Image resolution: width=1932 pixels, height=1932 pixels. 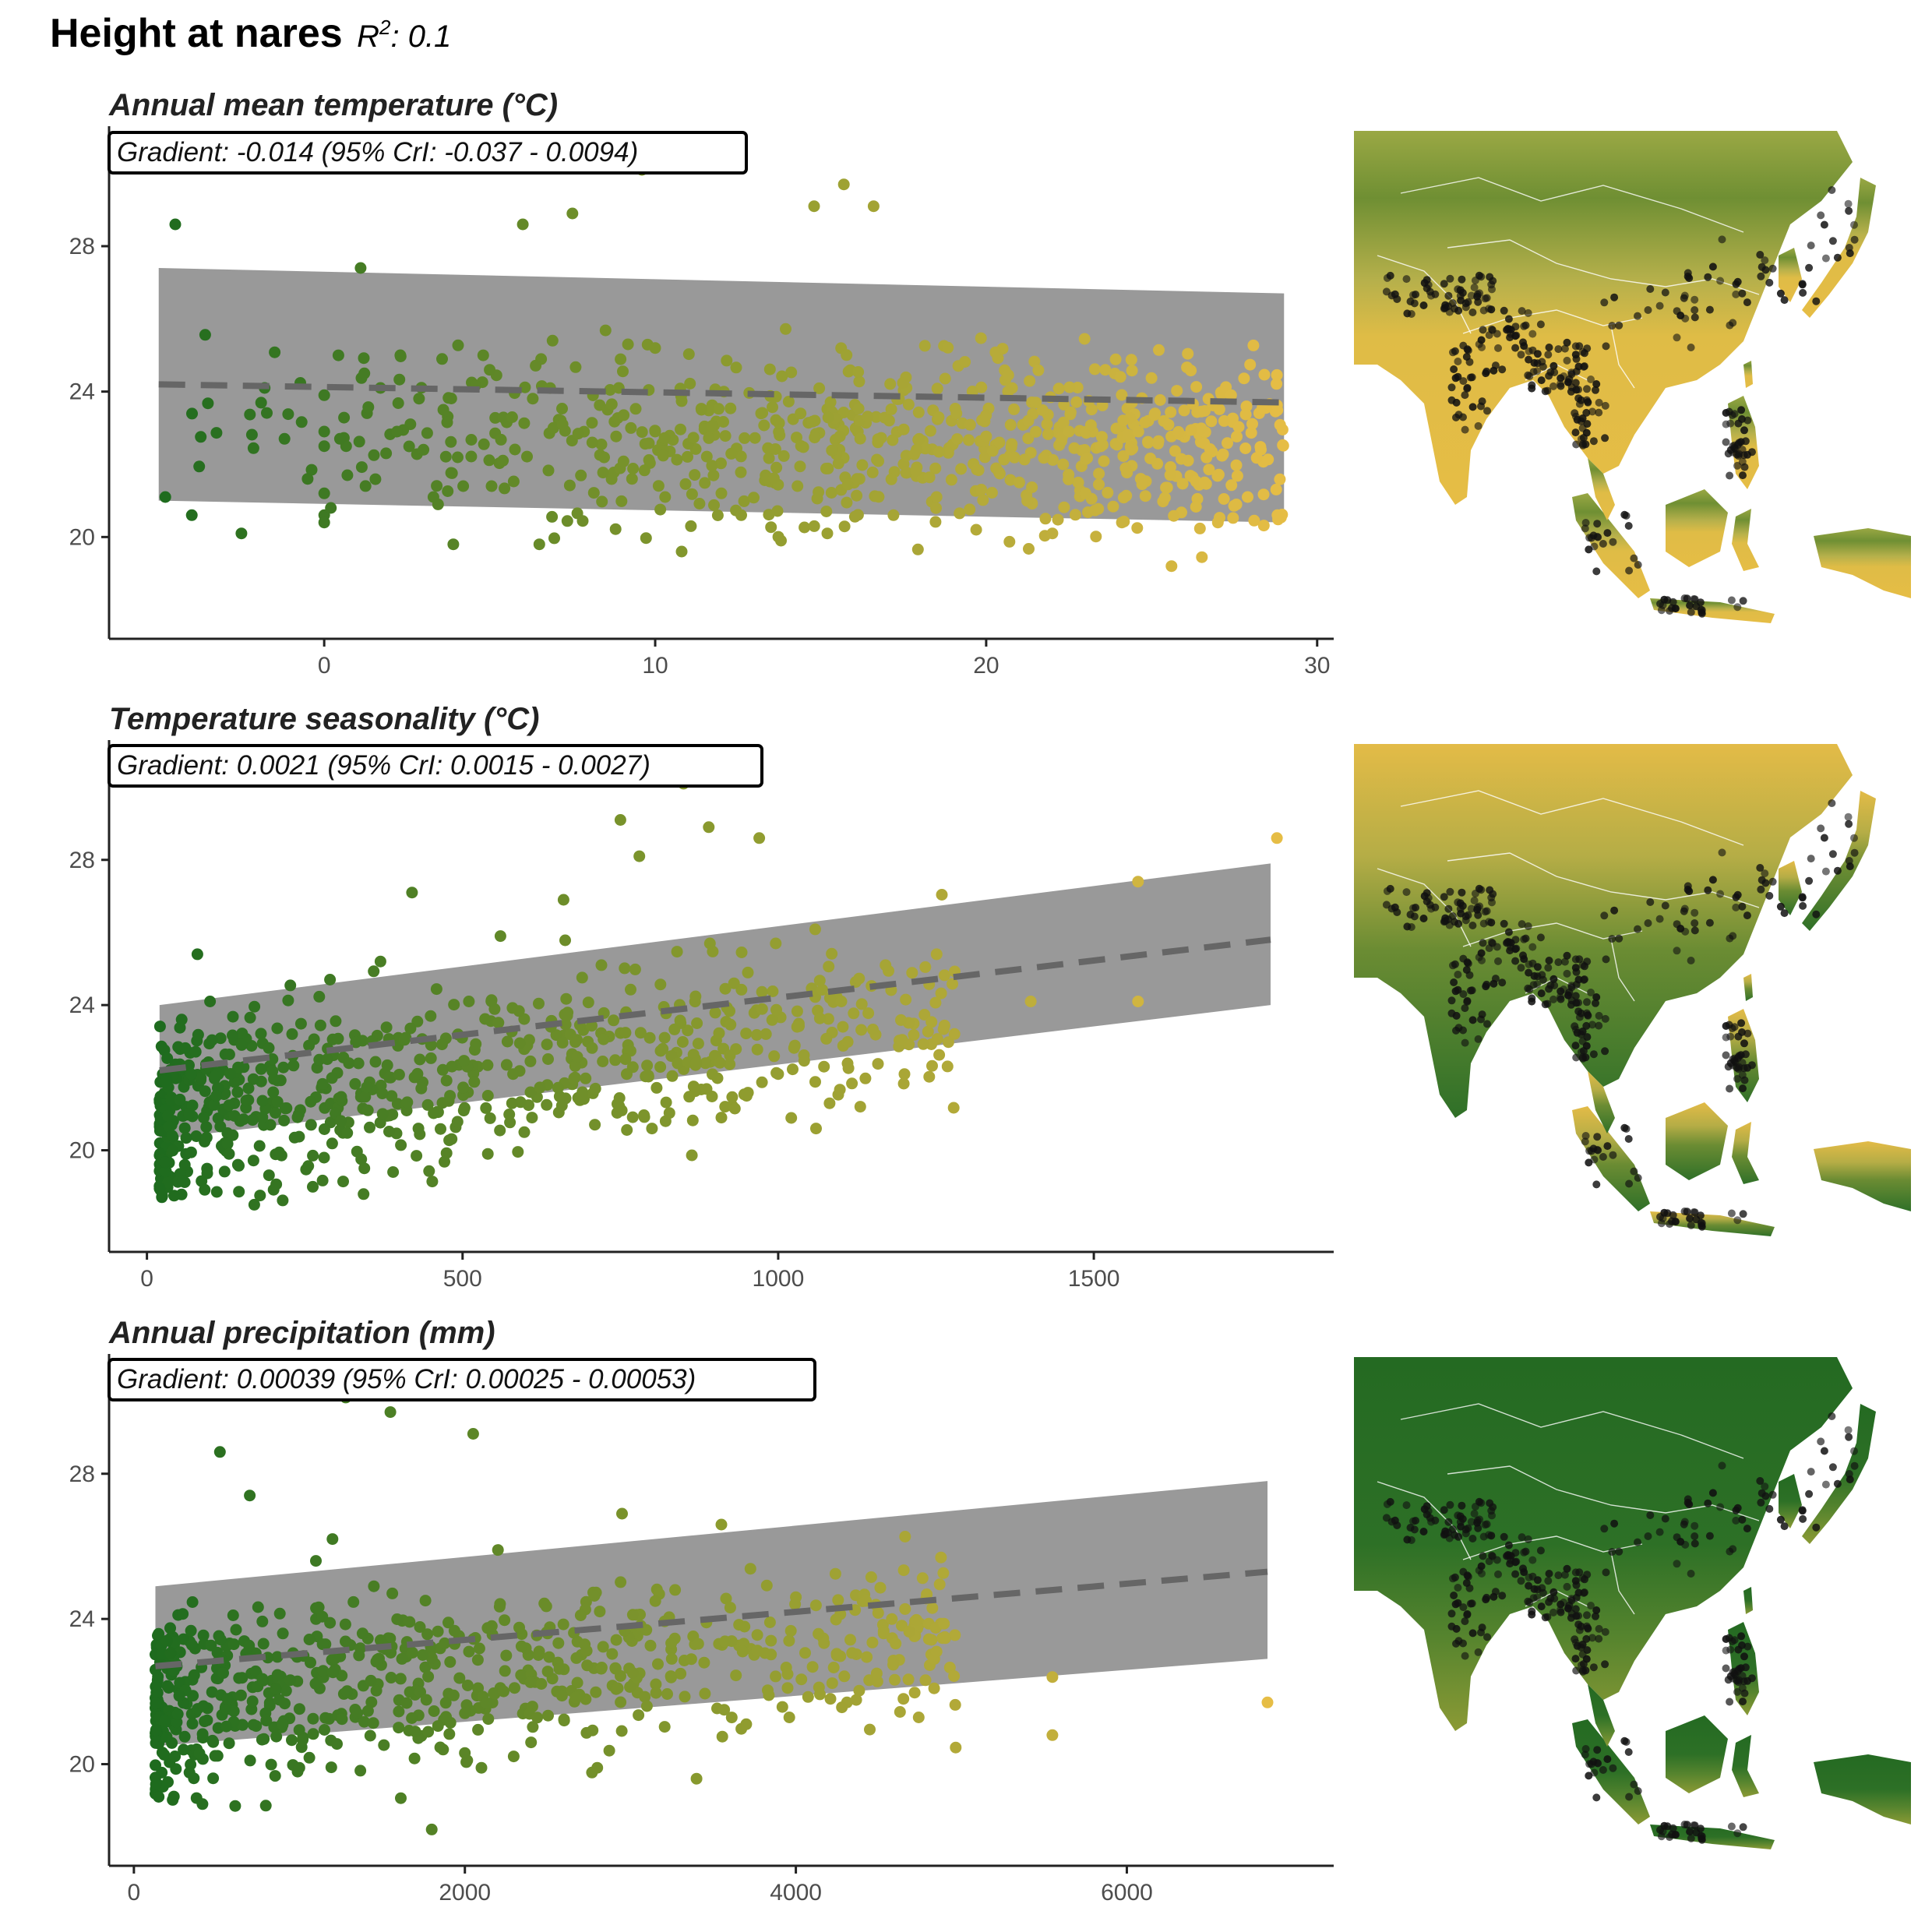 What do you see at coordinates (655, 666) in the screenshot?
I see `x-tick-label: 10` at bounding box center [655, 666].